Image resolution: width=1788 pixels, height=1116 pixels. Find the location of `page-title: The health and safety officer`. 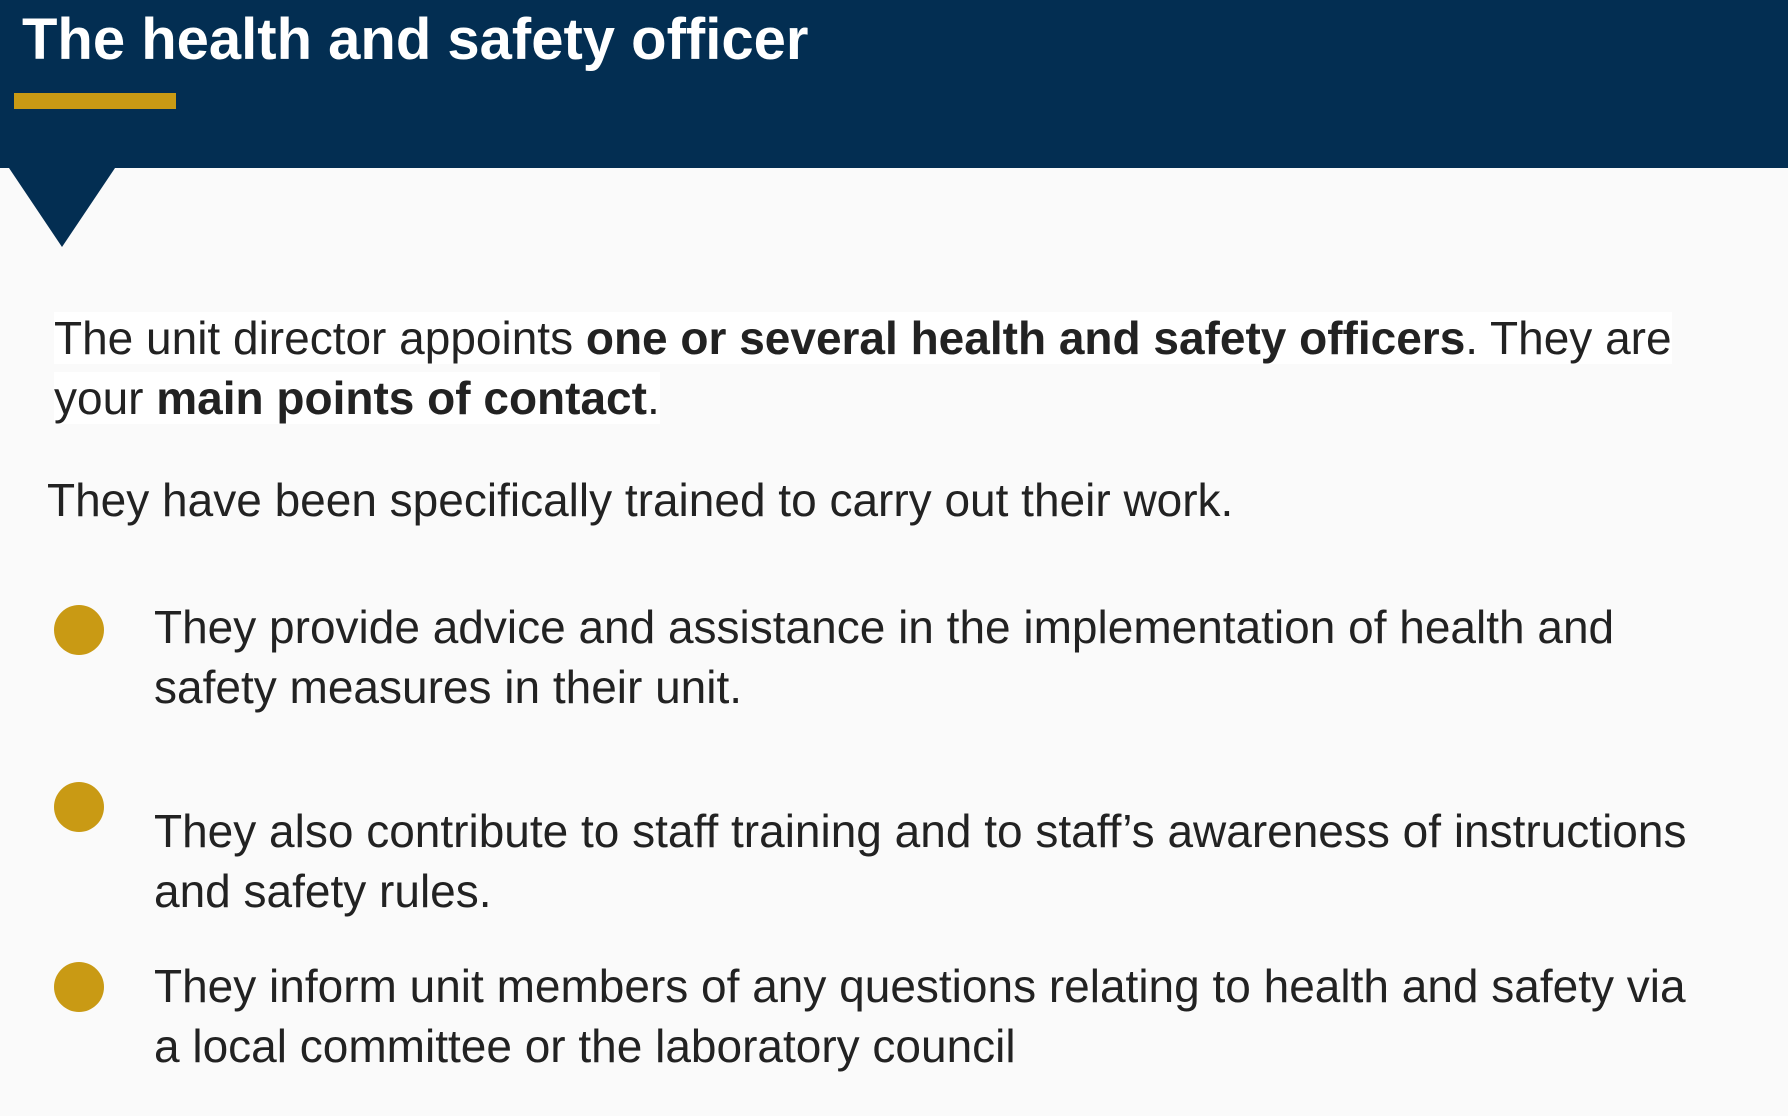

page-title: The health and safety officer is located at coordinates (415, 39).